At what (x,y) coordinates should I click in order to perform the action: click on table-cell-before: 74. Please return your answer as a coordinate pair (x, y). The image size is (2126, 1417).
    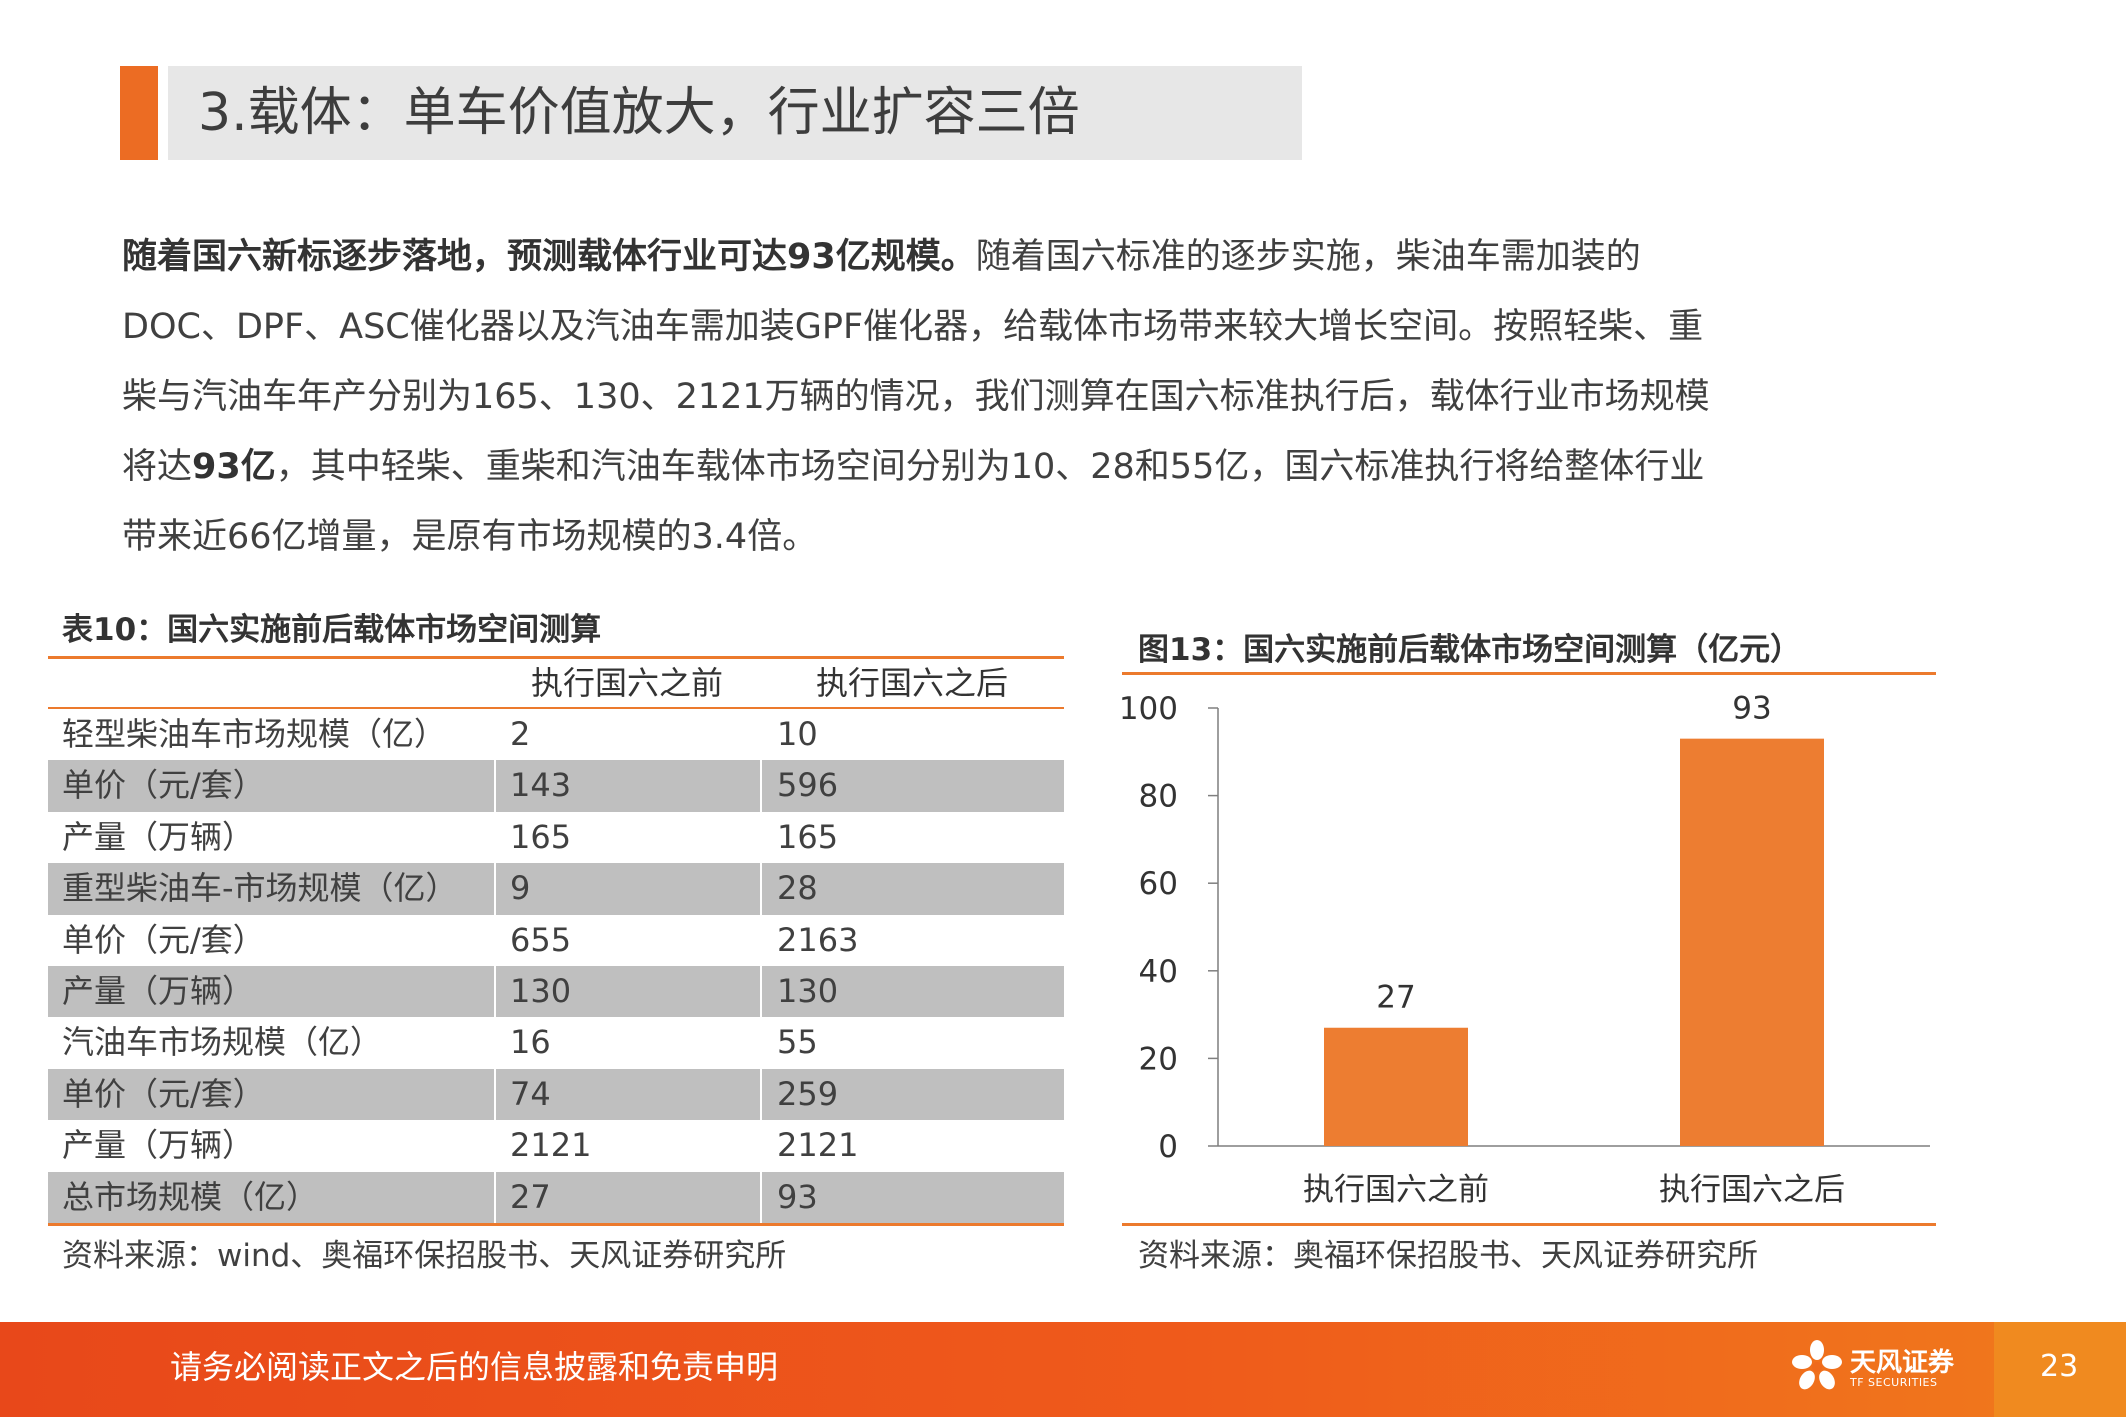
    Looking at the image, I should click on (530, 1093).